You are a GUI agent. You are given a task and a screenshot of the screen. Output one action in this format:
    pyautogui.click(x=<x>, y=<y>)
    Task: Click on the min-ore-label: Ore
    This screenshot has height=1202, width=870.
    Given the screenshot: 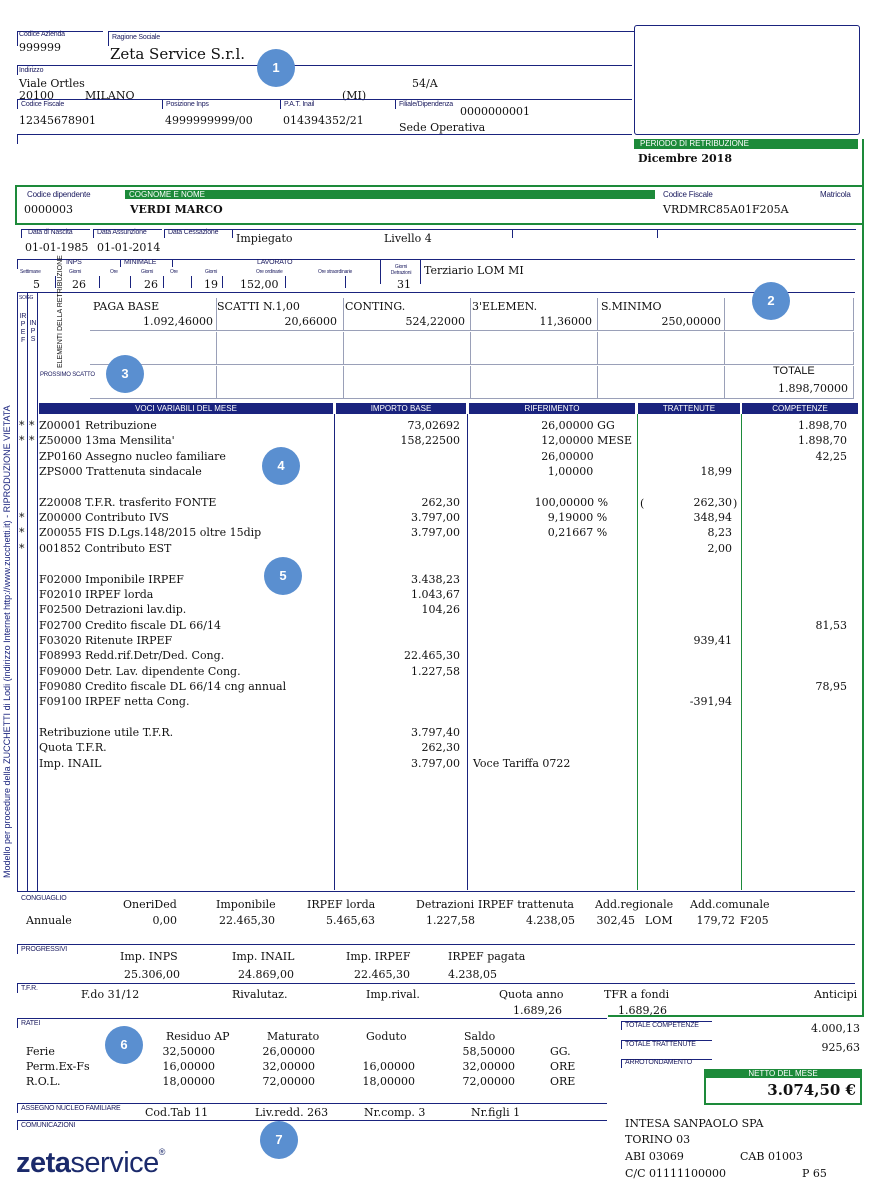 What is the action you would take?
    pyautogui.click(x=174, y=272)
    